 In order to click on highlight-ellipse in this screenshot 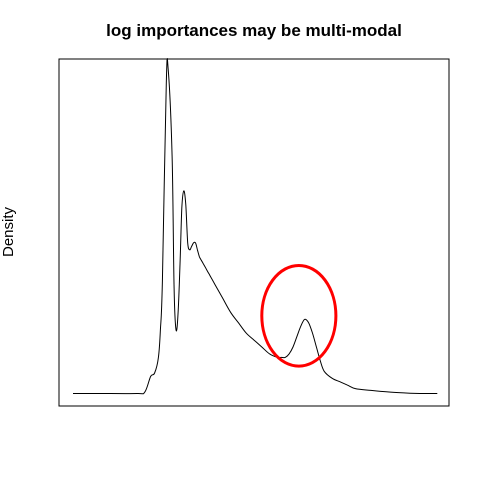, I will do `click(299, 315)`.